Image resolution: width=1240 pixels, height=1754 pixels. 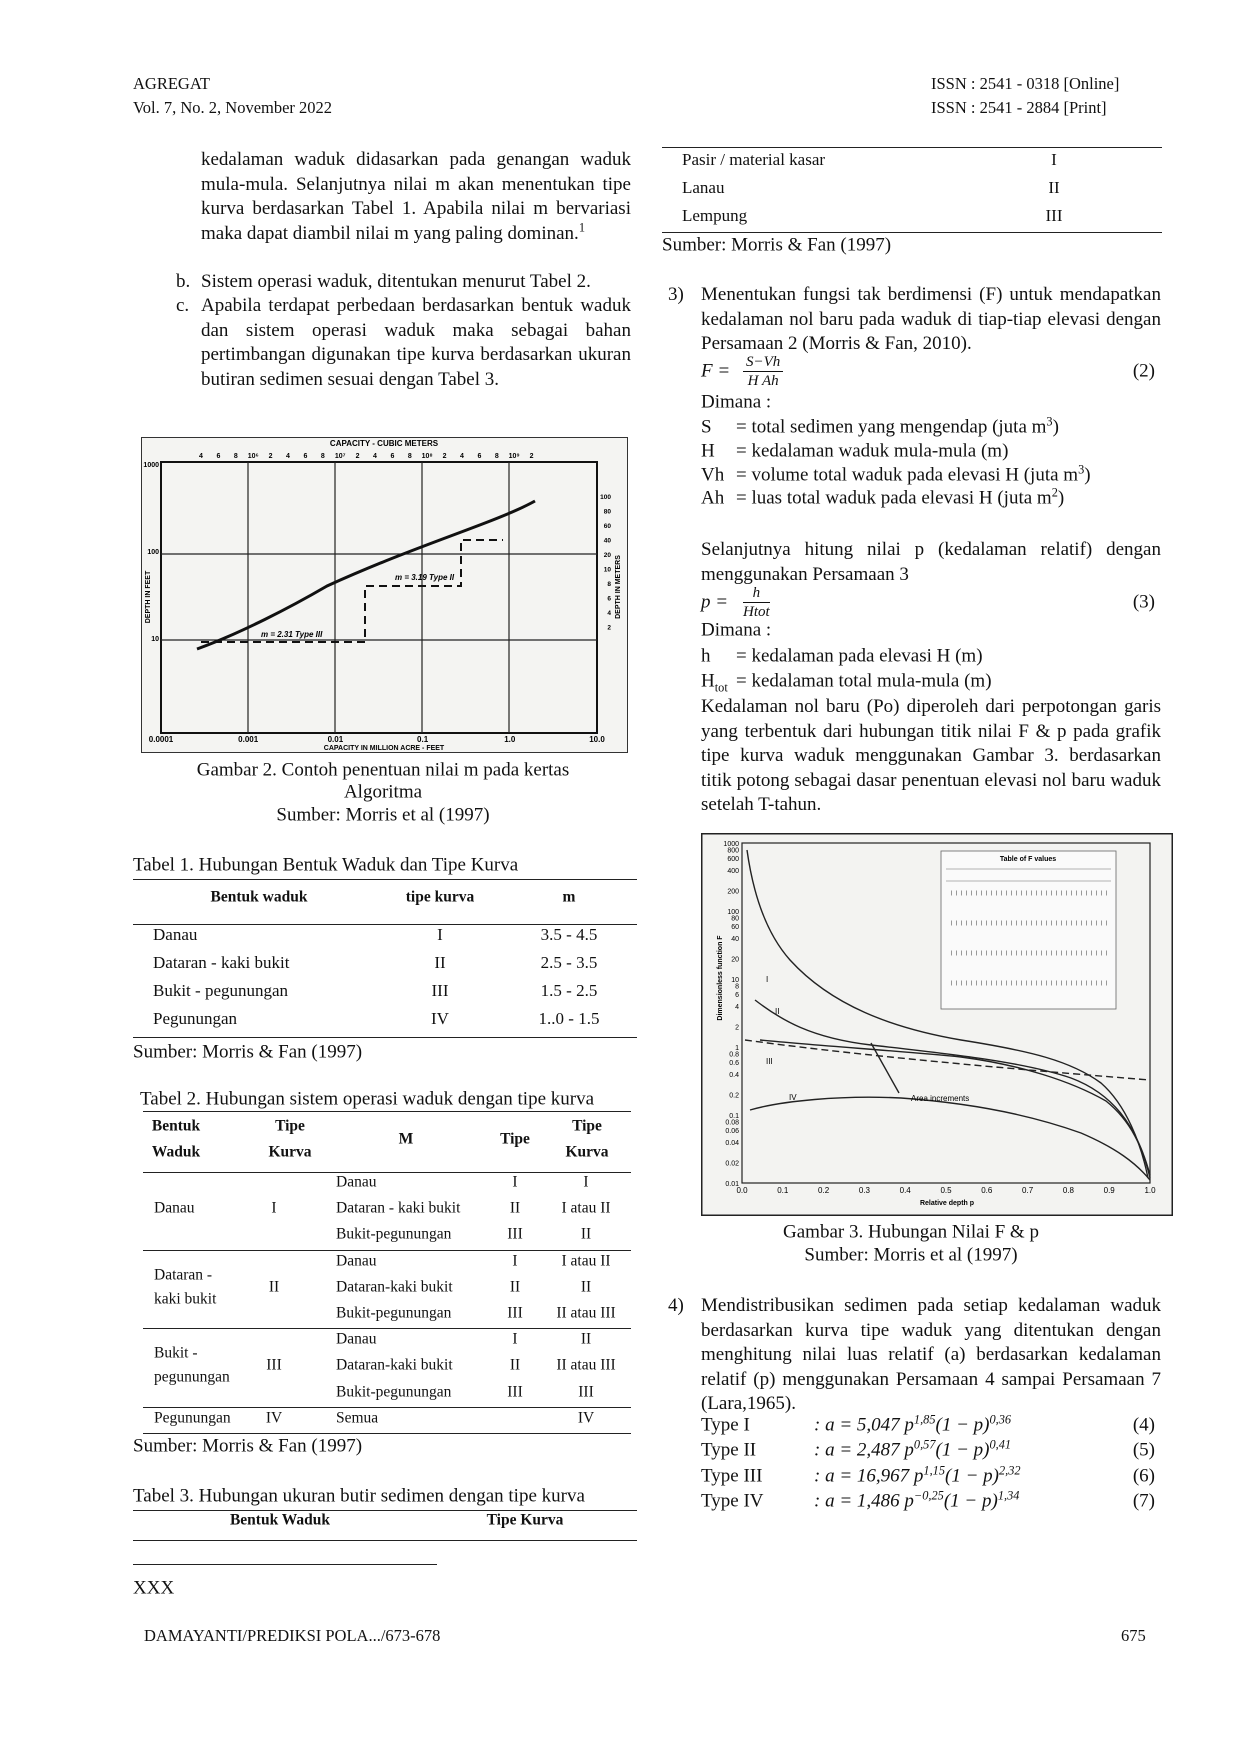 What do you see at coordinates (597, 739) in the screenshot?
I see `tick-label: 10.0` at bounding box center [597, 739].